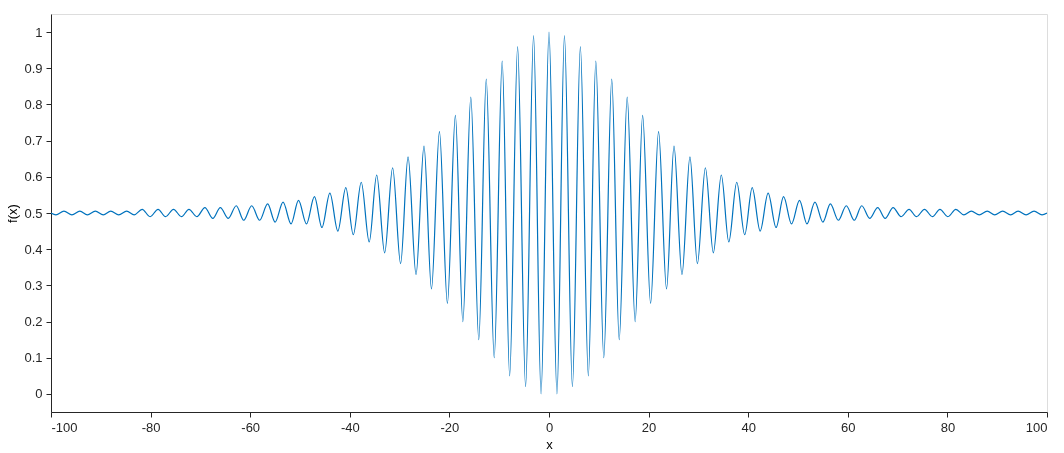  Describe the element at coordinates (649, 427) in the screenshot. I see `x-tick-label: 20` at that location.